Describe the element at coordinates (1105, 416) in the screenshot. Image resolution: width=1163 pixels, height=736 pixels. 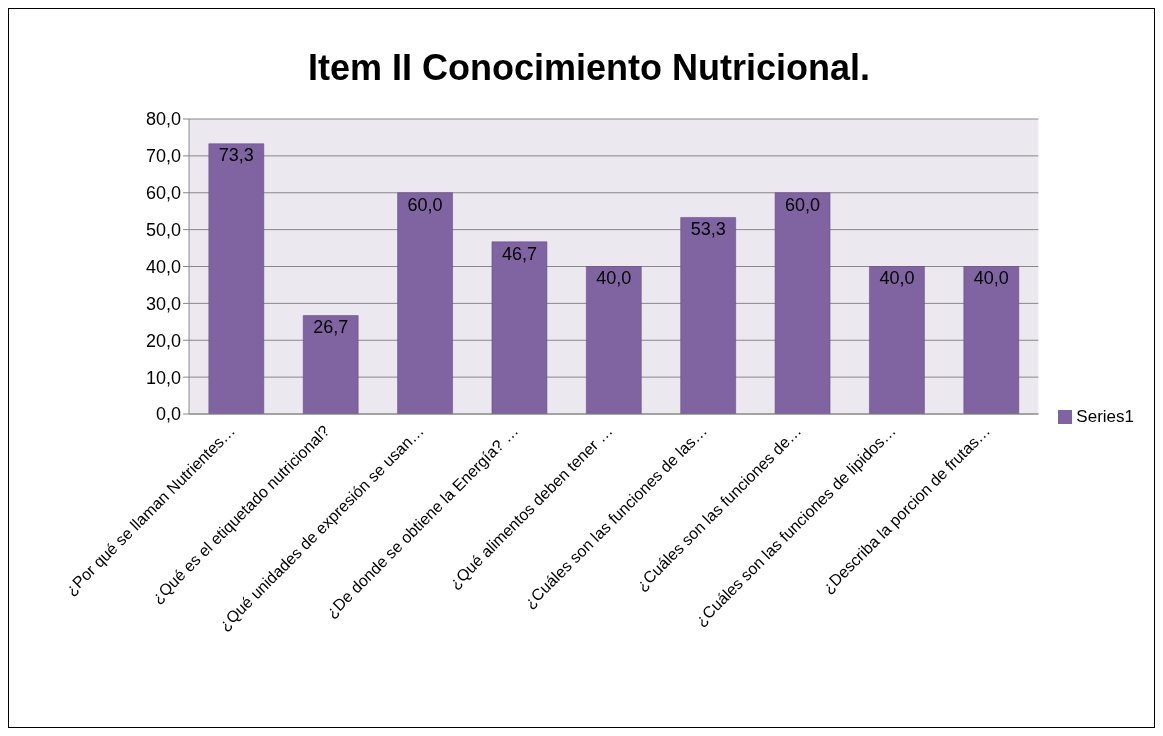
I see `legend-label: Series1` at that location.